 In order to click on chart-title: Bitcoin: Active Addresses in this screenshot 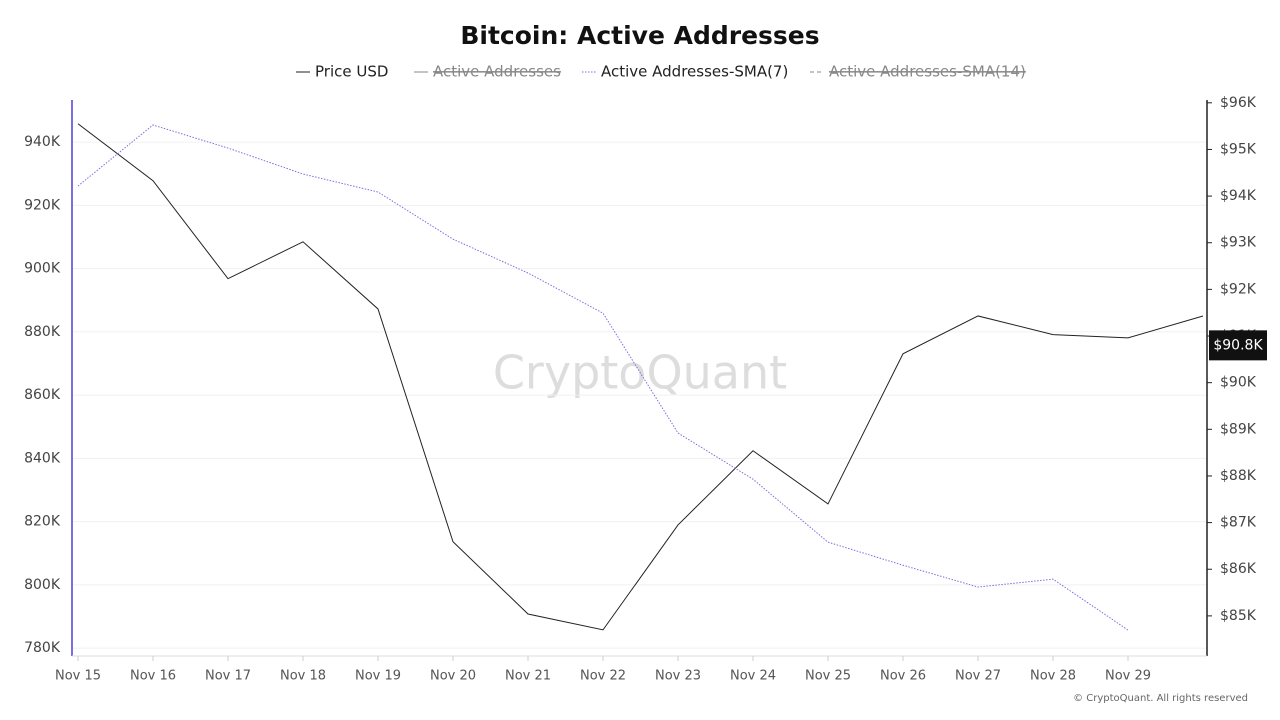, I will do `click(639, 35)`.